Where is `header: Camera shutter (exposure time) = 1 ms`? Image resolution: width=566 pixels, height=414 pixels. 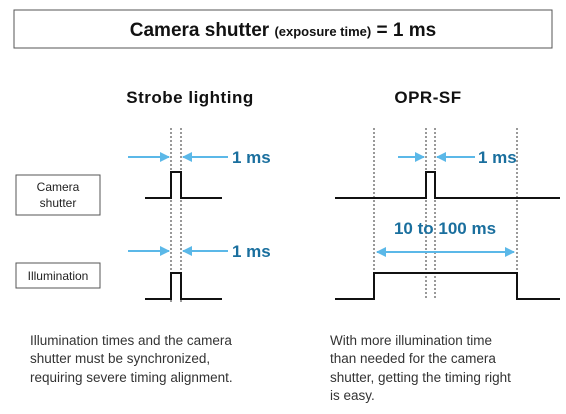 header: Camera shutter (exposure time) = 1 ms is located at coordinates (283, 30).